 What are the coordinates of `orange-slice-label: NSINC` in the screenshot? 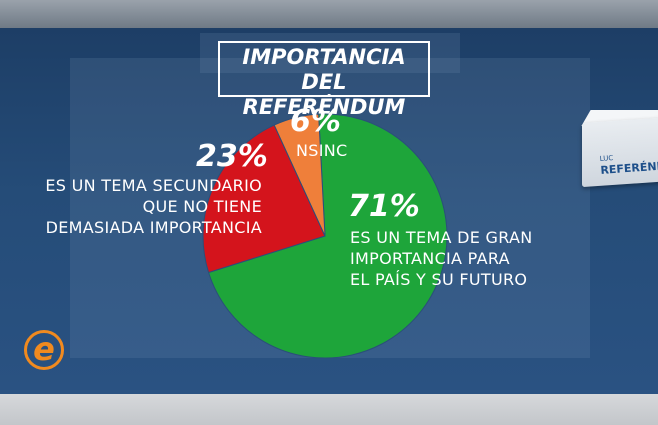 It's located at (322, 150).